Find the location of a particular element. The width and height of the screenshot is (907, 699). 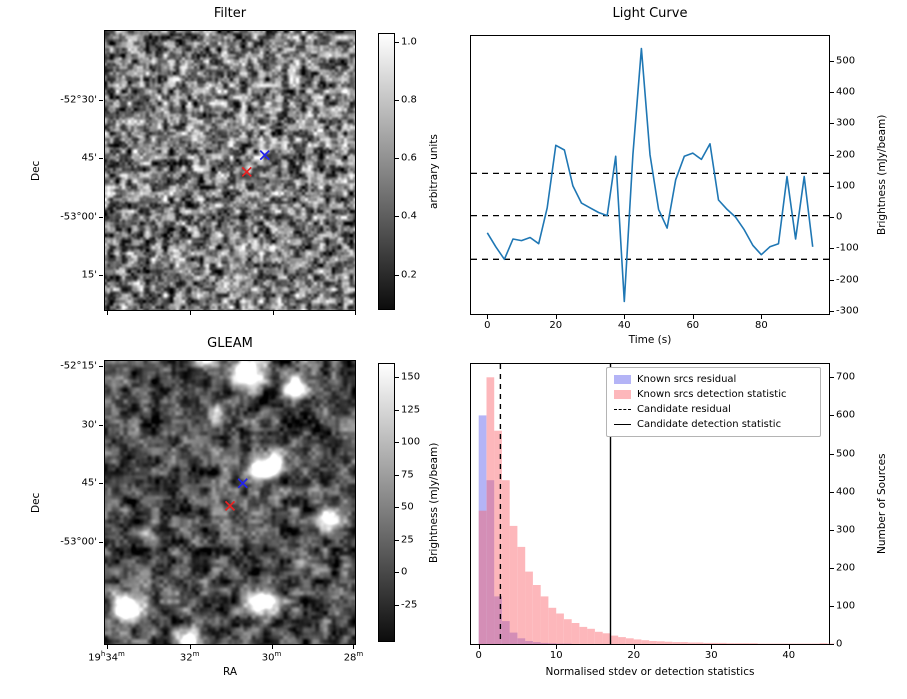

histogram-ytick-label: 700 is located at coordinates (846, 377).